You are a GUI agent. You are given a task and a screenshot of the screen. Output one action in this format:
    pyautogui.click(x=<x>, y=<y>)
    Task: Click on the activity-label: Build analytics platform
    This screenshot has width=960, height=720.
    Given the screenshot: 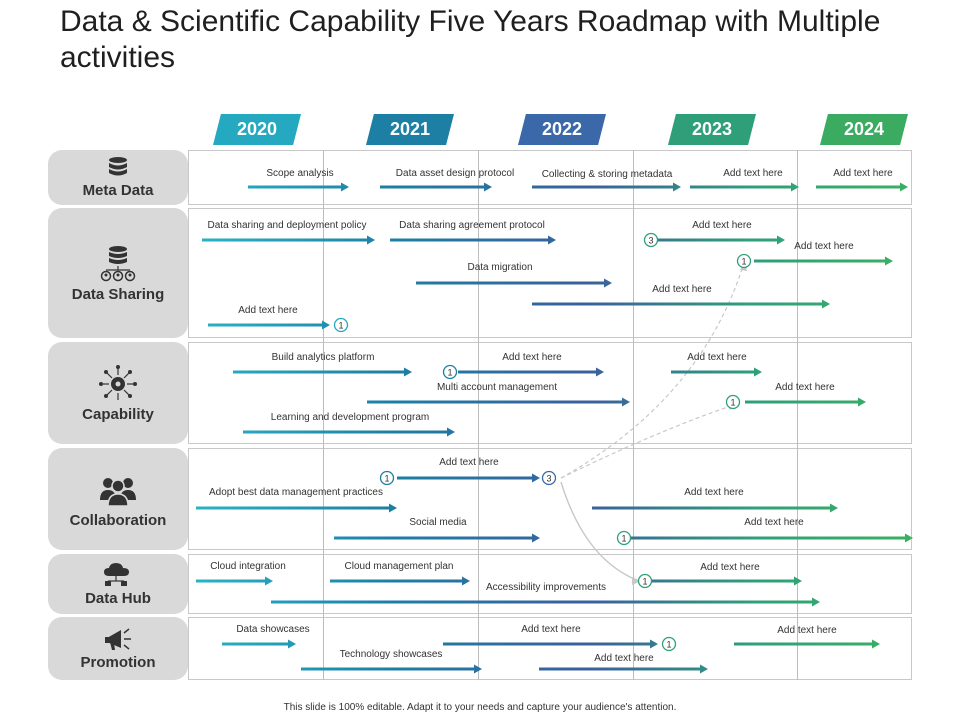 What is the action you would take?
    pyautogui.click(x=323, y=357)
    